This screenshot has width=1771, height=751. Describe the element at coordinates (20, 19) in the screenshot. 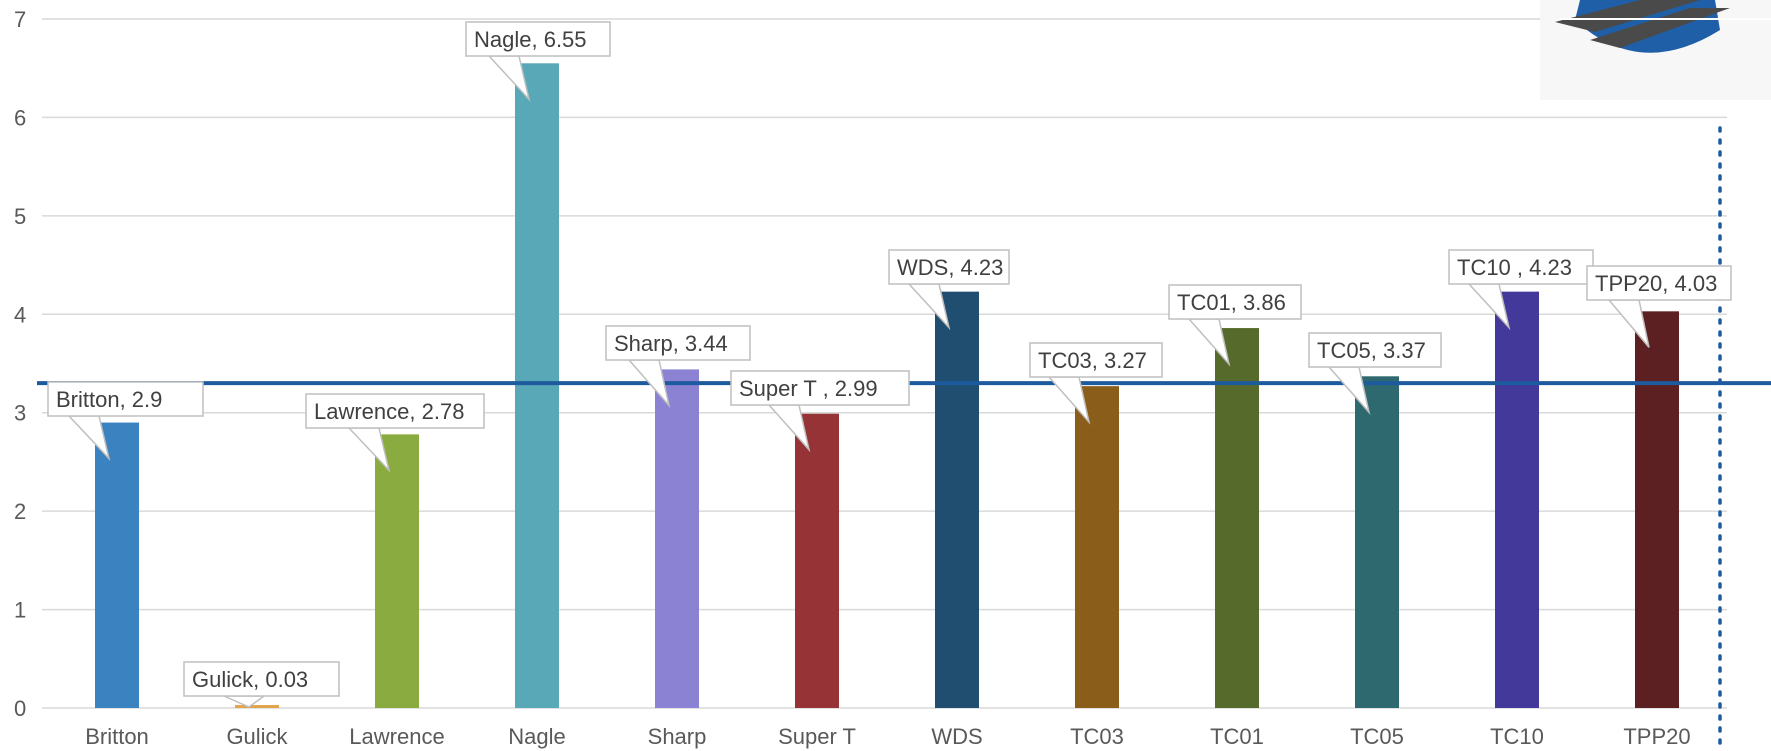

I see `y-tick-label: 7` at that location.